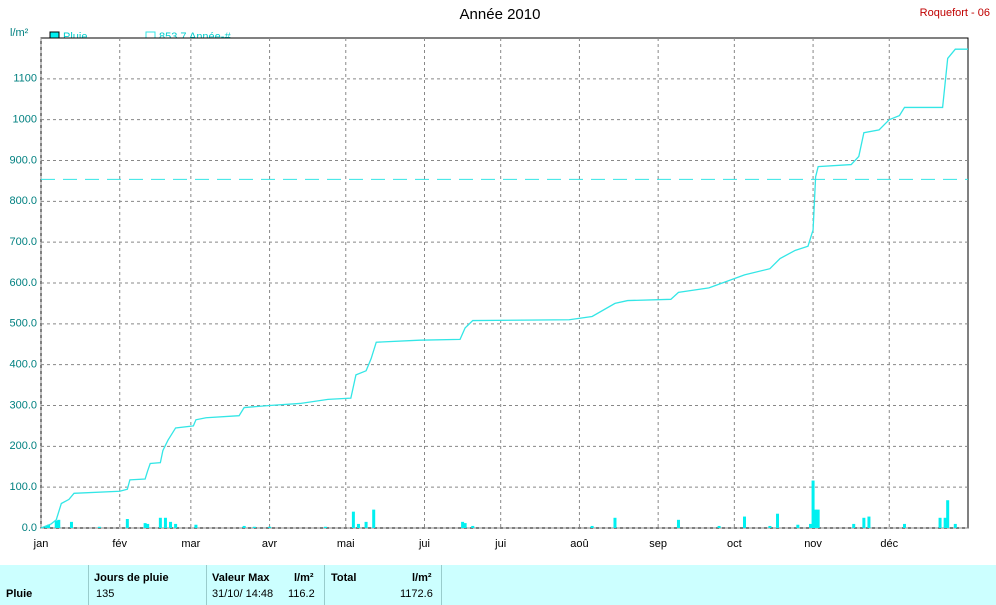 The height and width of the screenshot is (605, 996). What do you see at coordinates (23, 324) in the screenshot?
I see `y-tick-label: 500.0` at bounding box center [23, 324].